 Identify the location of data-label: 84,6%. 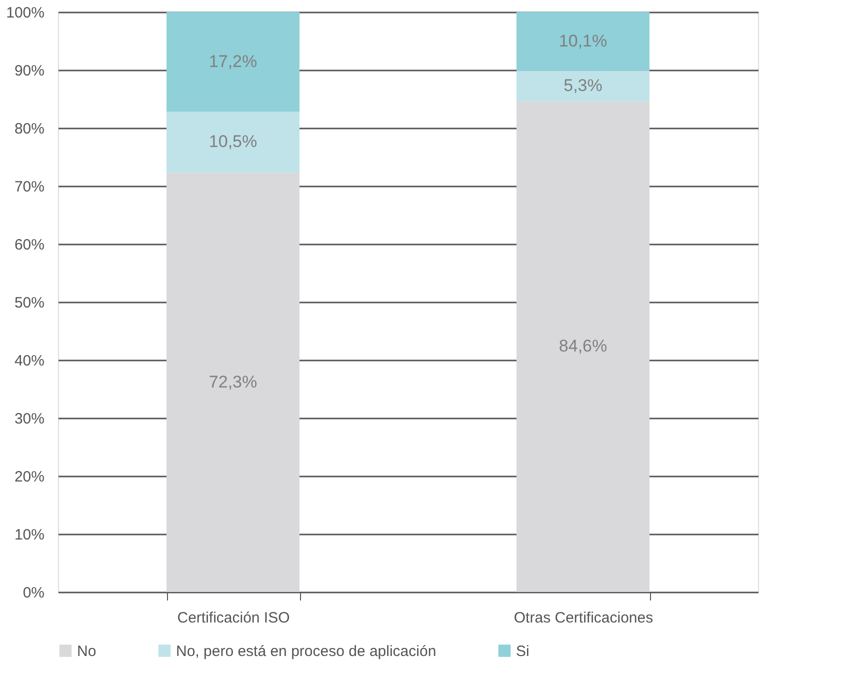
(583, 346).